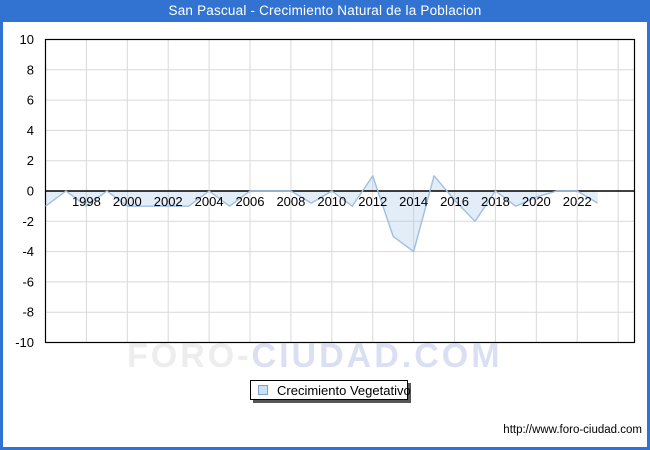 The image size is (650, 450). What do you see at coordinates (28, 281) in the screenshot?
I see `svg-text: -6` at bounding box center [28, 281].